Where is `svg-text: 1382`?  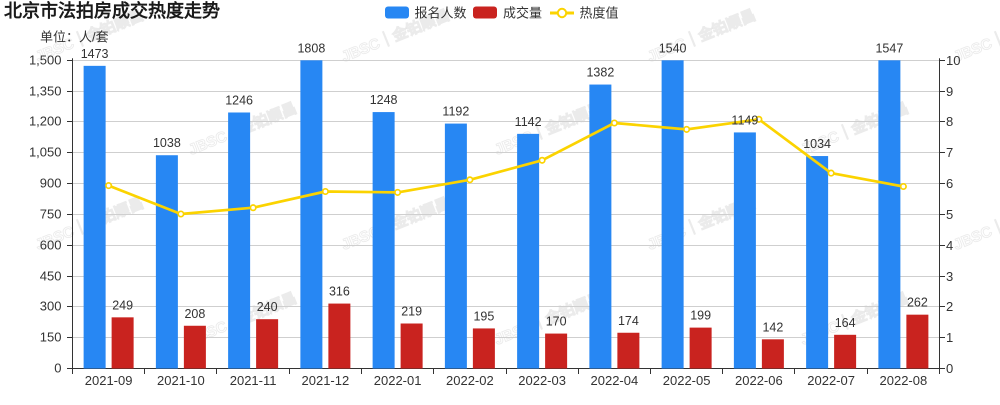 svg-text: 1382 is located at coordinates (600, 73).